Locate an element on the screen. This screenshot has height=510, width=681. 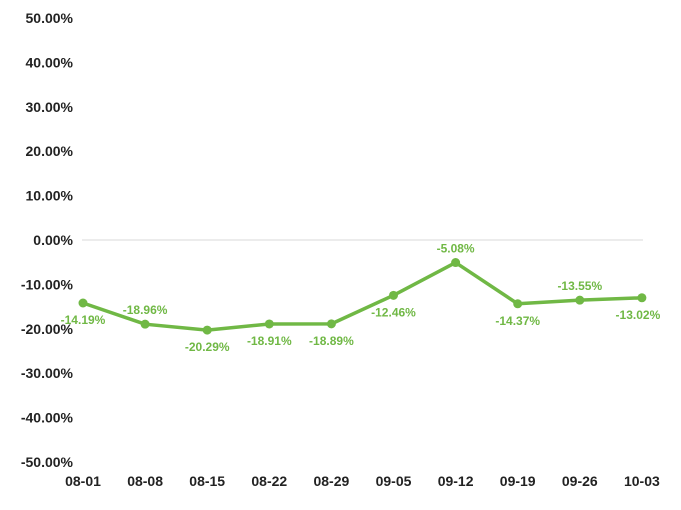
x-tick-label: 08-08 is located at coordinates (145, 481).